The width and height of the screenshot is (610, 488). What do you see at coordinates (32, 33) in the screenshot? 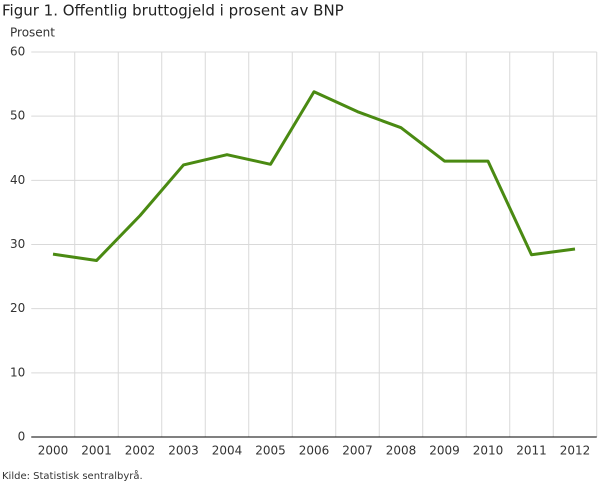
I see `y-axis-label: Prosent` at bounding box center [32, 33].